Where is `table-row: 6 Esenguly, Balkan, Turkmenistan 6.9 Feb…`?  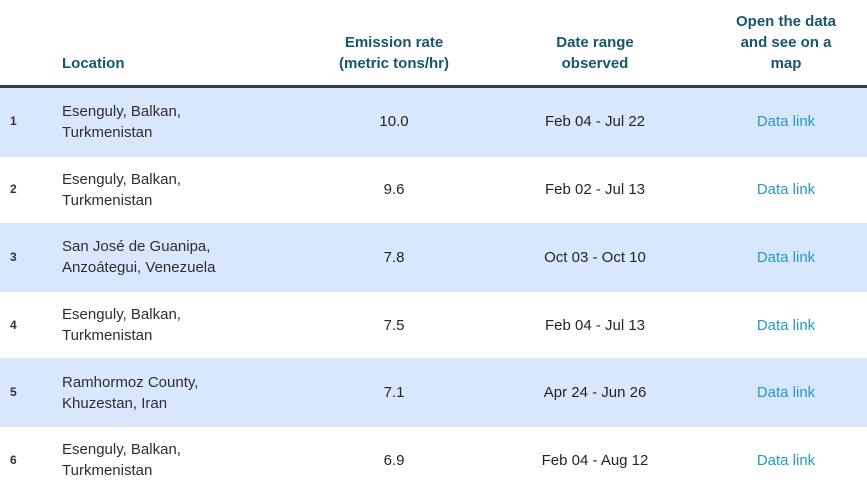
table-row: 6 Esenguly, Balkan, Turkmenistan 6.9 Feb… is located at coordinates (433, 459).